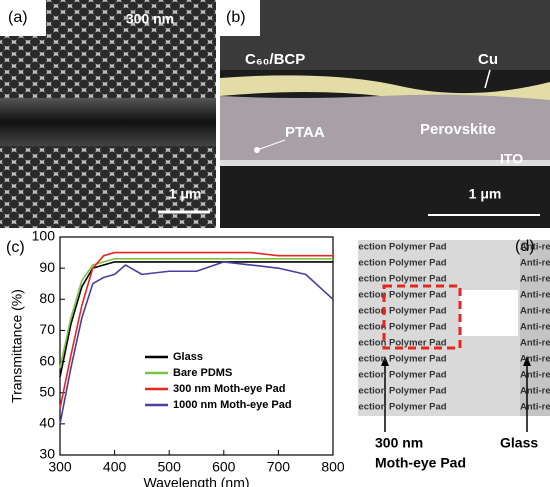 The width and height of the screenshot is (550, 487). Describe the element at coordinates (150, 19) in the screenshot. I see `scale-label: 300 nm` at that location.